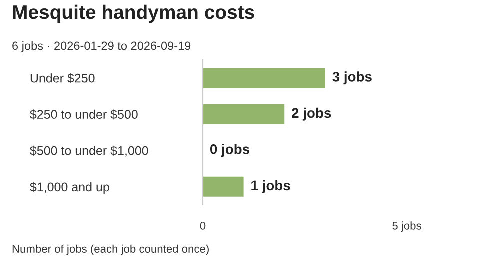 The height and width of the screenshot is (268, 500). Describe the element at coordinates (70, 188) in the screenshot. I see `y-tick-label: $1,000 and up` at that location.